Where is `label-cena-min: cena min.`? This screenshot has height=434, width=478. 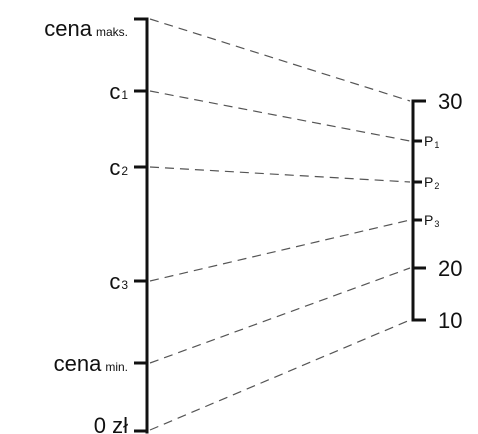
label-cena-min: cena min. is located at coordinates (91, 363).